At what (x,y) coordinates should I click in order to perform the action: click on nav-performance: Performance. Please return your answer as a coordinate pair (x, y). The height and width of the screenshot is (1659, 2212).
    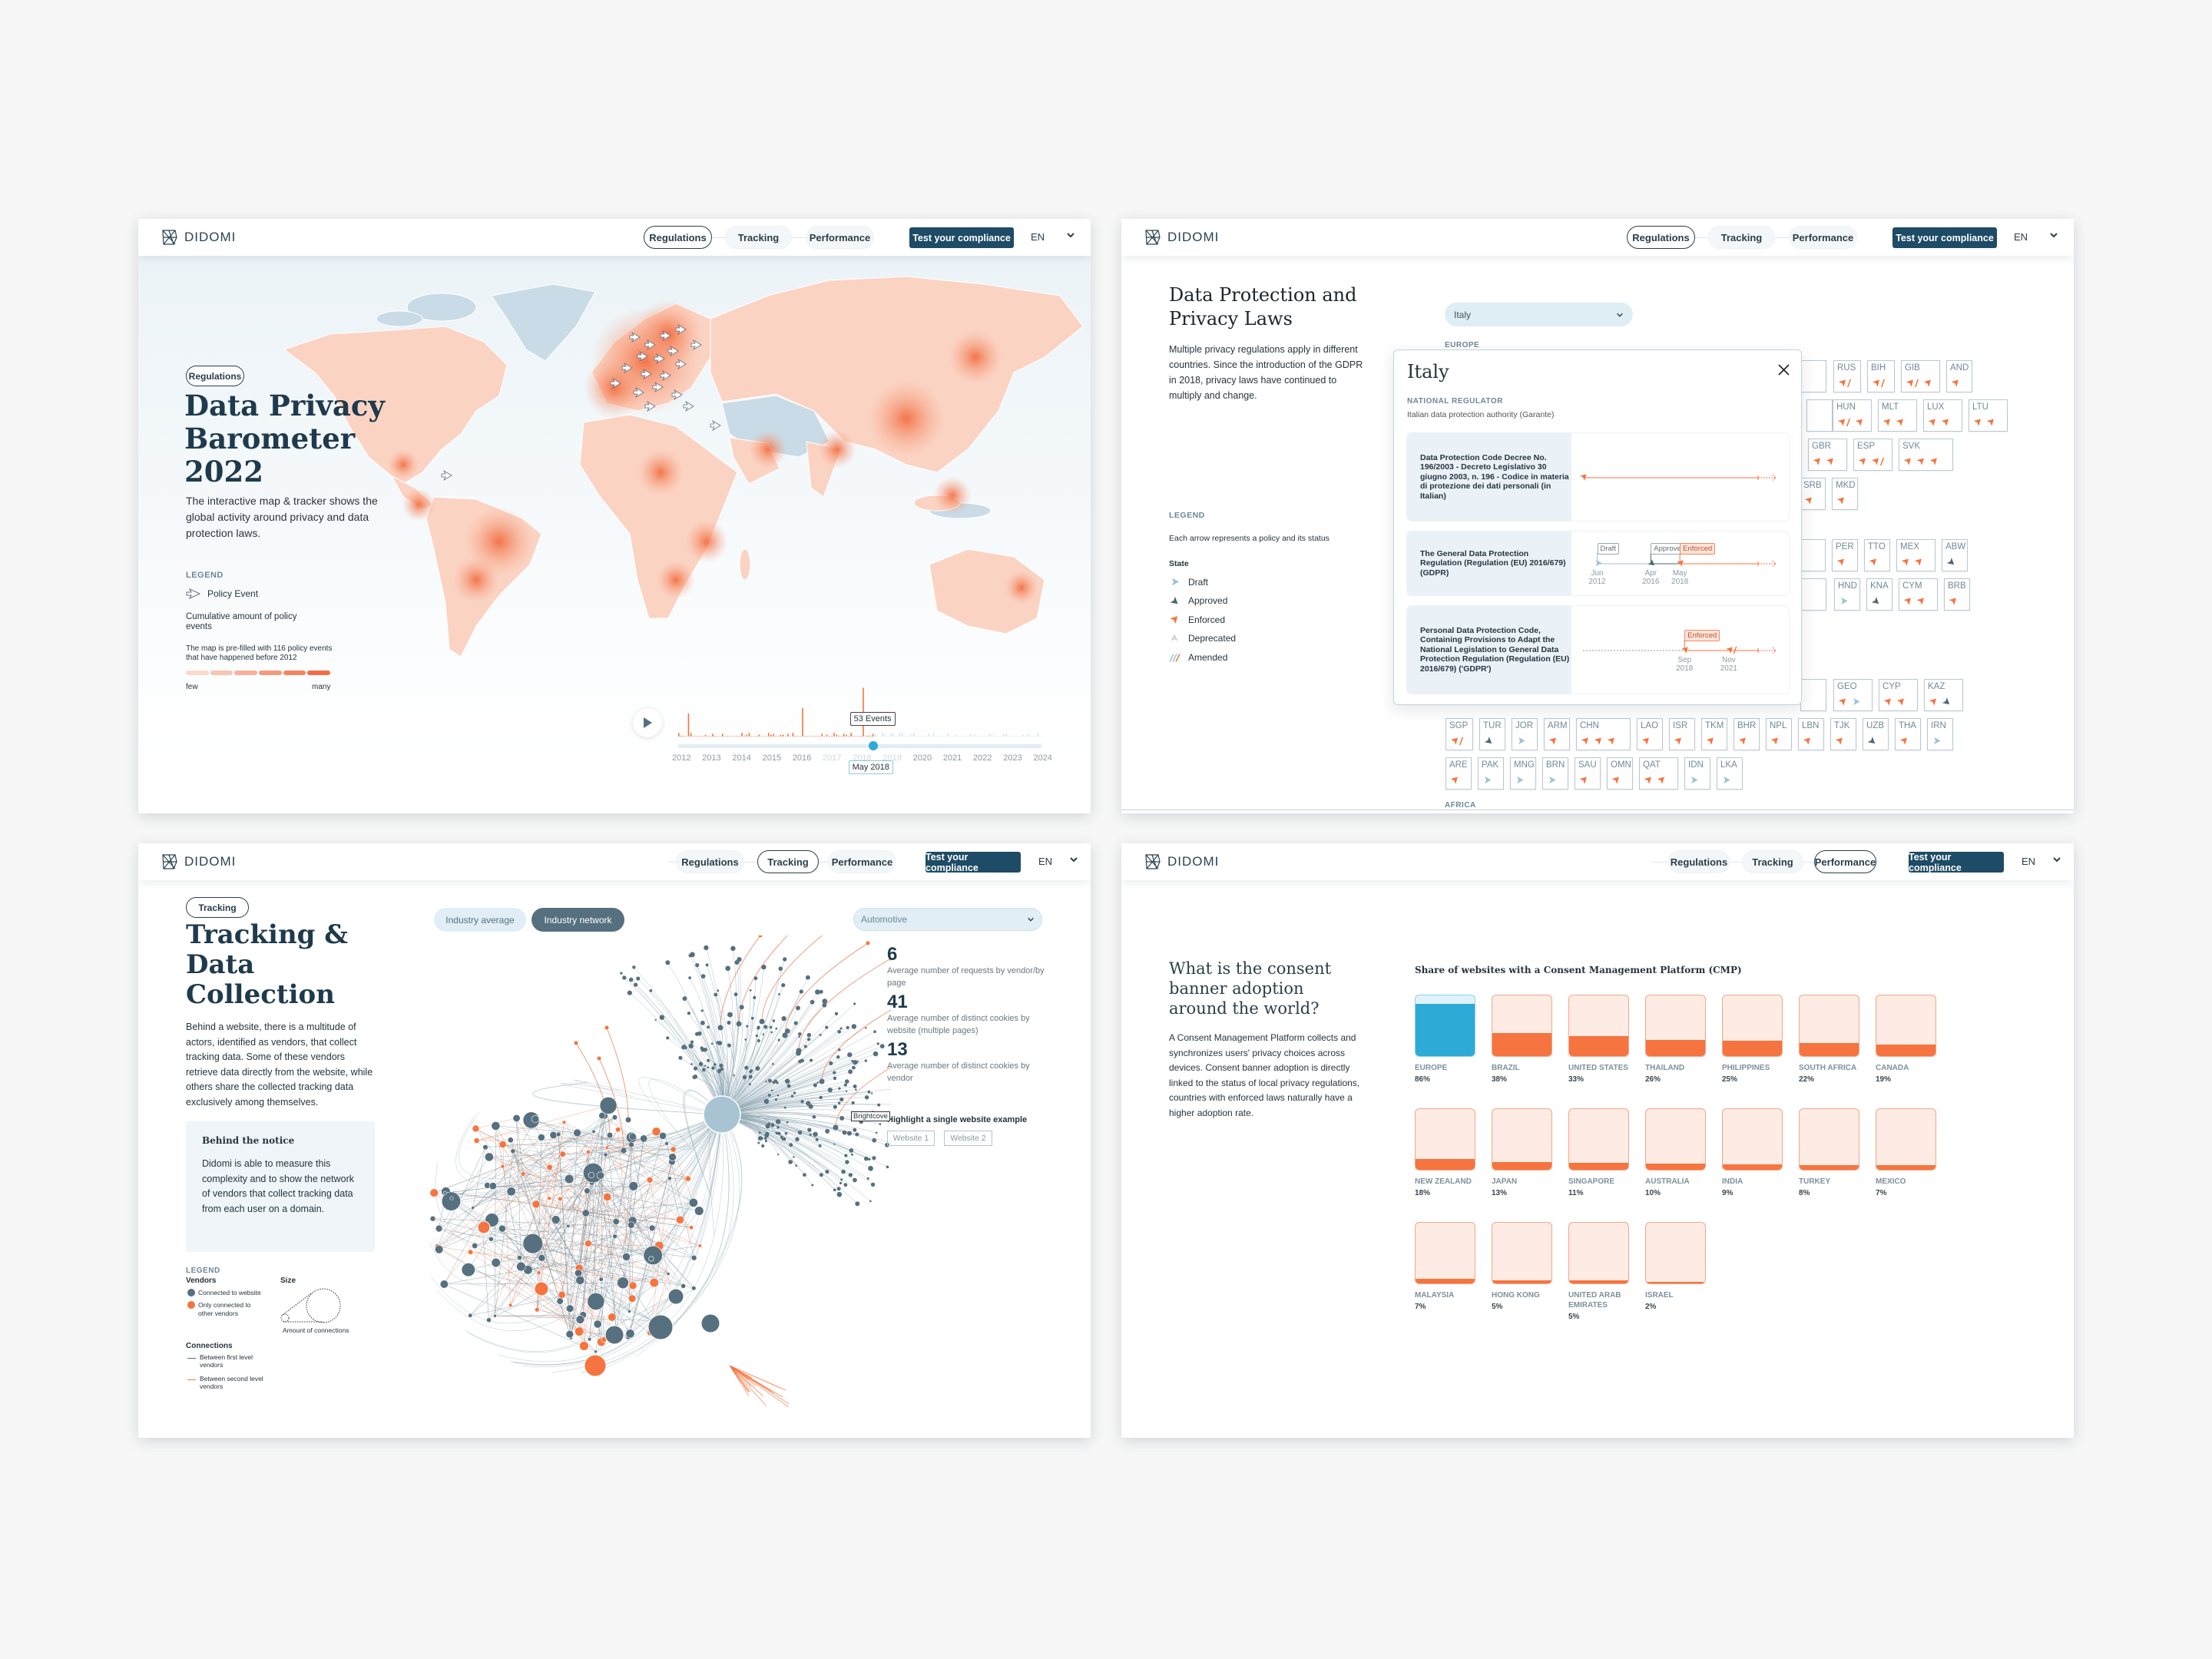
    Looking at the image, I should click on (840, 237).